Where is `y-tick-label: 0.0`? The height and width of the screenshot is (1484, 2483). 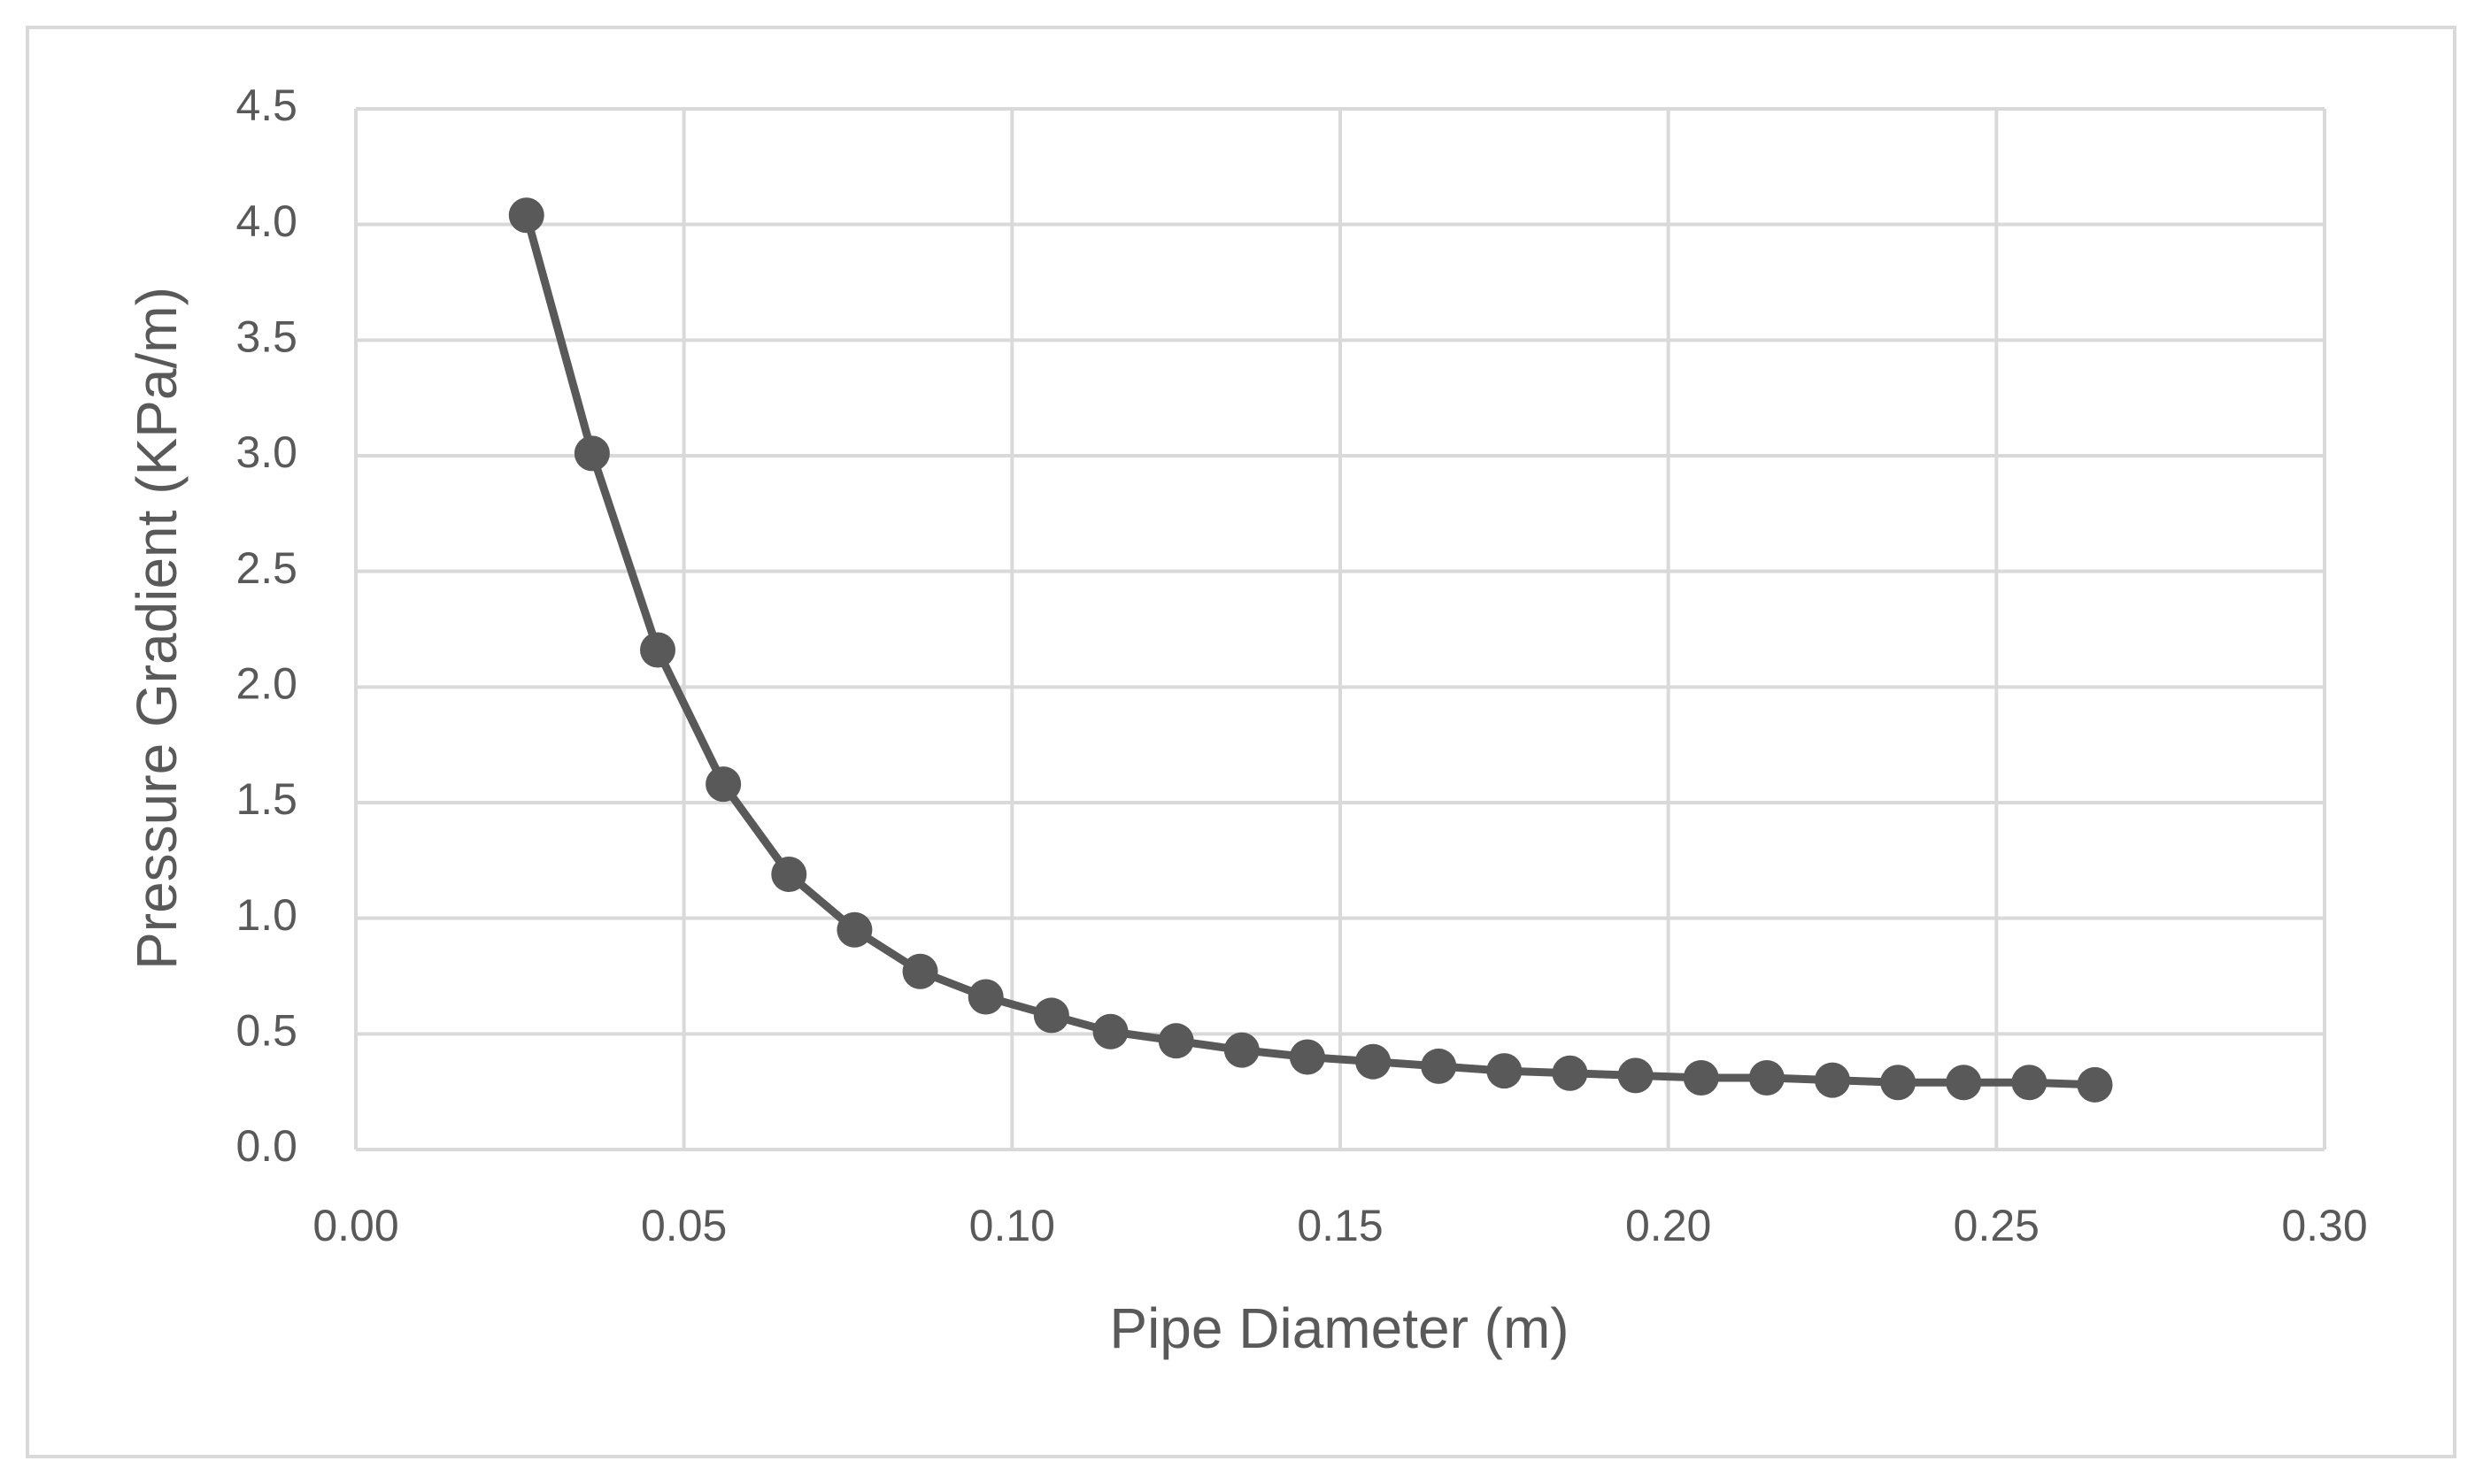
y-tick-label: 0.0 is located at coordinates (266, 1146).